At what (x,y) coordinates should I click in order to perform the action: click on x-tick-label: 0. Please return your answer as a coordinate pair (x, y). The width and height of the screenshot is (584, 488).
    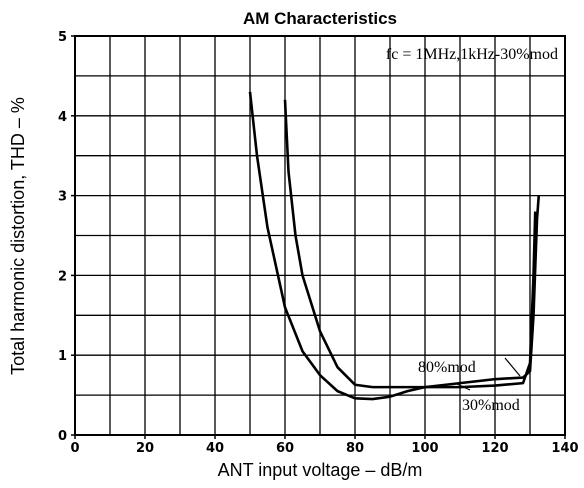
    Looking at the image, I should click on (74, 448).